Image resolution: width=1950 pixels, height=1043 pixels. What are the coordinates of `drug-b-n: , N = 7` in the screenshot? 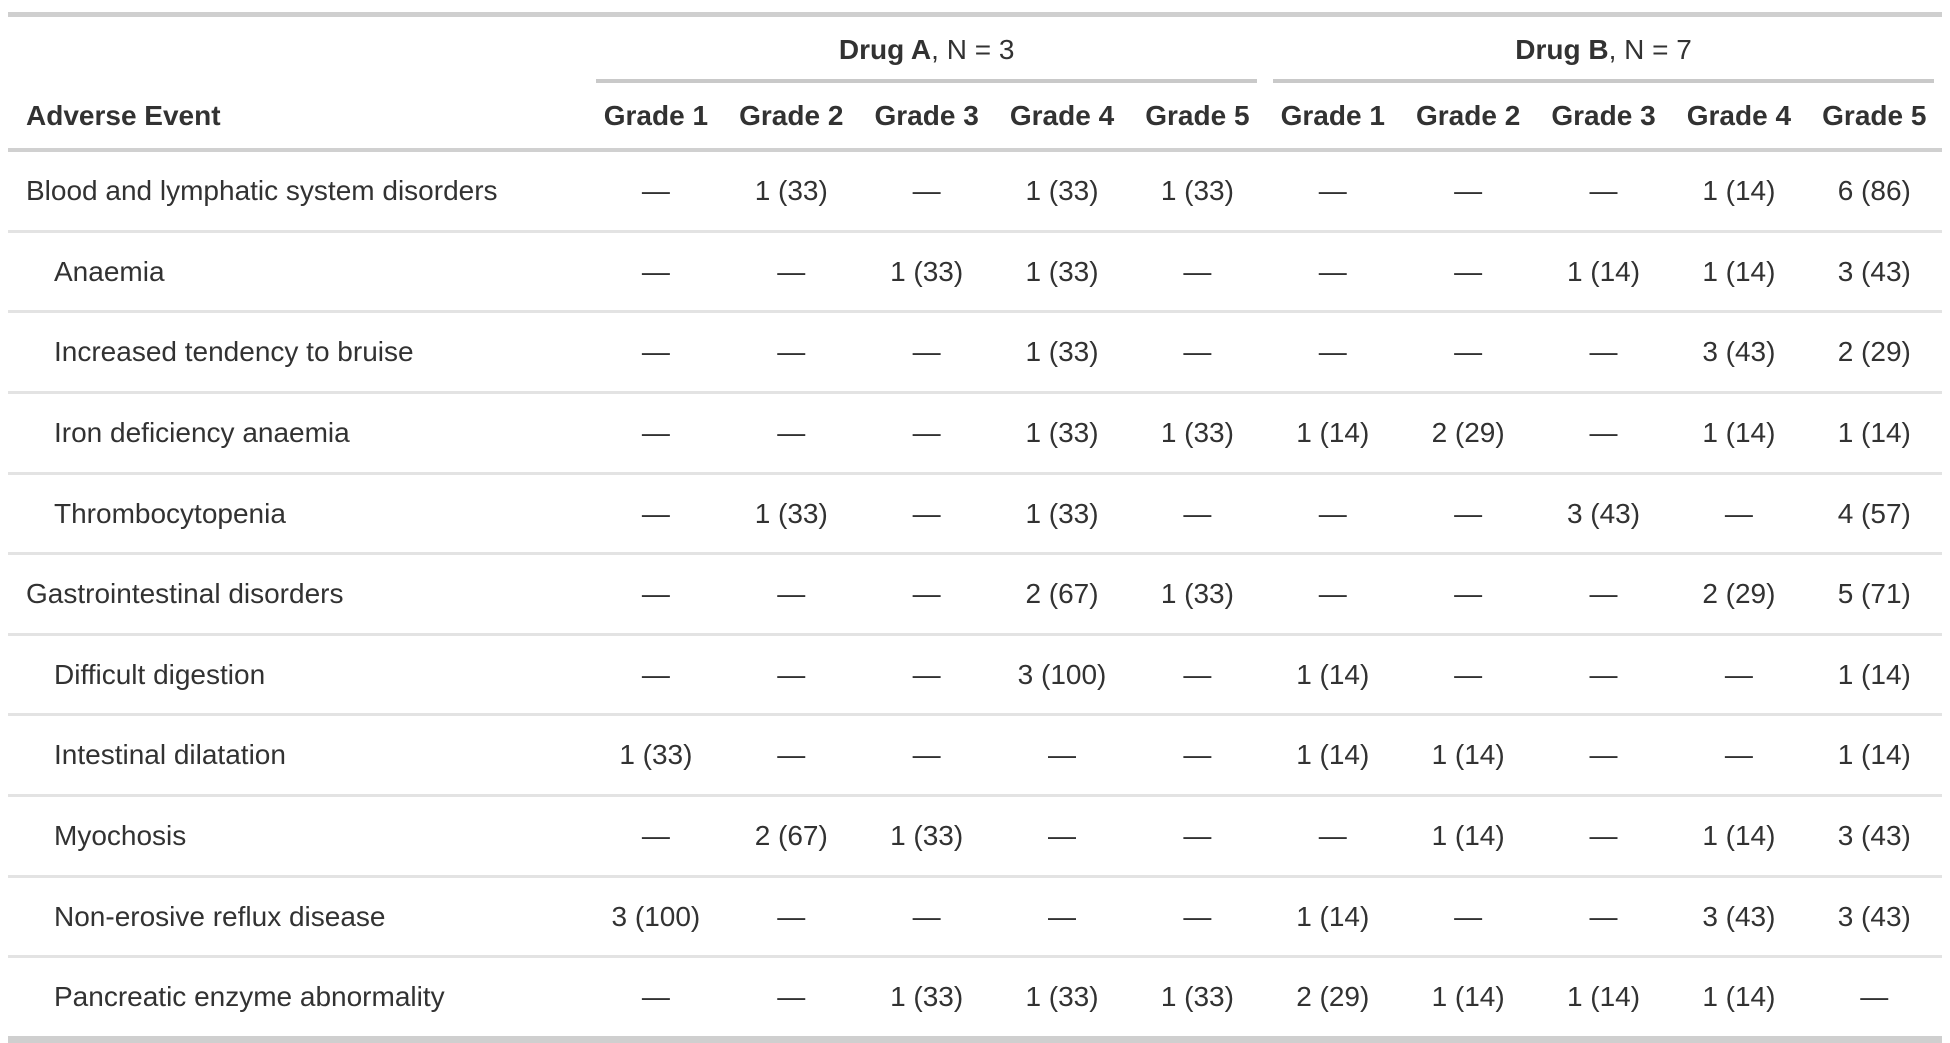 It's located at (1650, 49).